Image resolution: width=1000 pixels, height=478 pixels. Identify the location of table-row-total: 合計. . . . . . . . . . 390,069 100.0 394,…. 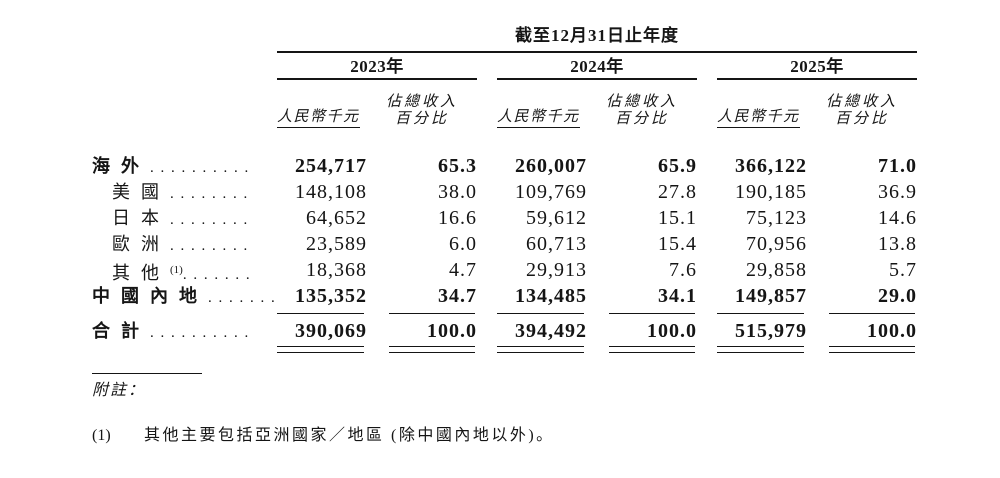
(504, 331).